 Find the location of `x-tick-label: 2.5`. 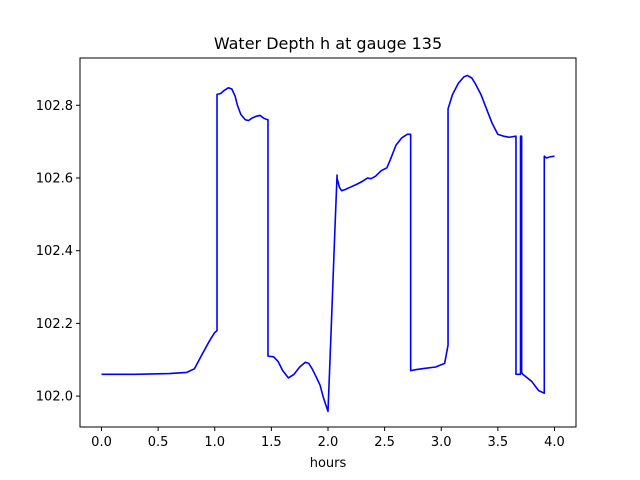

x-tick-label: 2.5 is located at coordinates (384, 442).